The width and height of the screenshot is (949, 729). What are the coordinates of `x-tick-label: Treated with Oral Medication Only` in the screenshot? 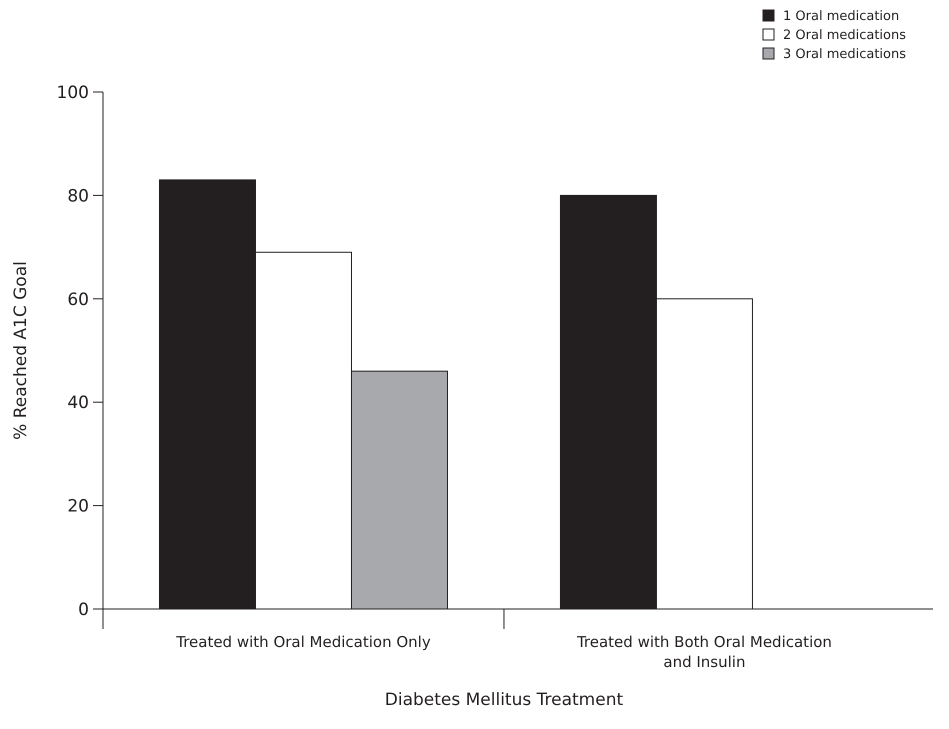 It's located at (303, 642).